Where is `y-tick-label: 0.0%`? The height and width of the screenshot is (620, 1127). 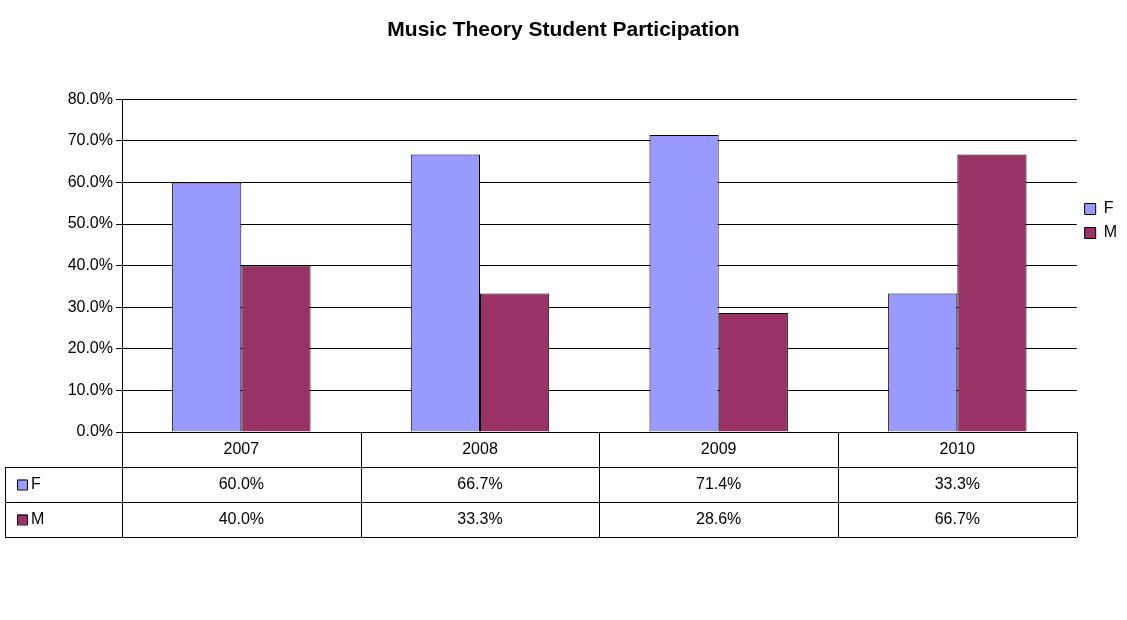 y-tick-label: 0.0% is located at coordinates (94, 431).